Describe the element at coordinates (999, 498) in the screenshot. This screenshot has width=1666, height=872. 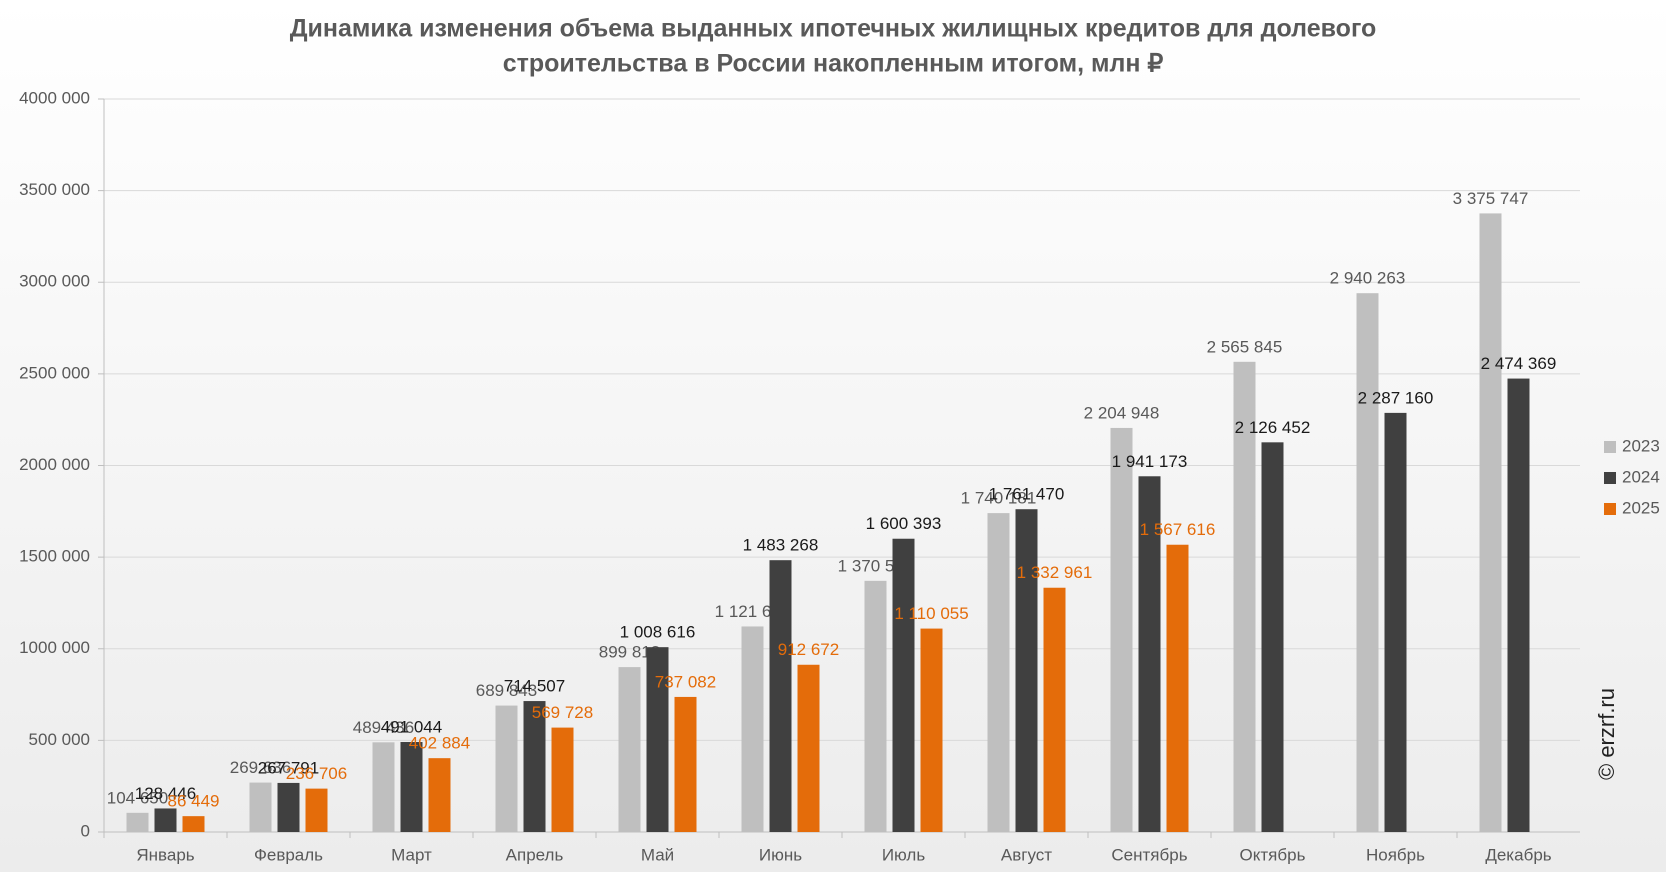
I see `data-label: 1 740 181` at that location.